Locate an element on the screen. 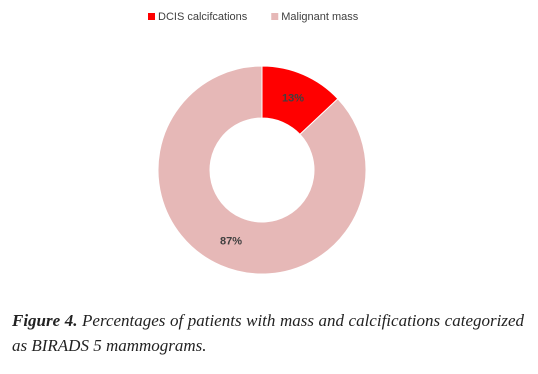 The height and width of the screenshot is (374, 538). slice-label: 87% is located at coordinates (231, 241).